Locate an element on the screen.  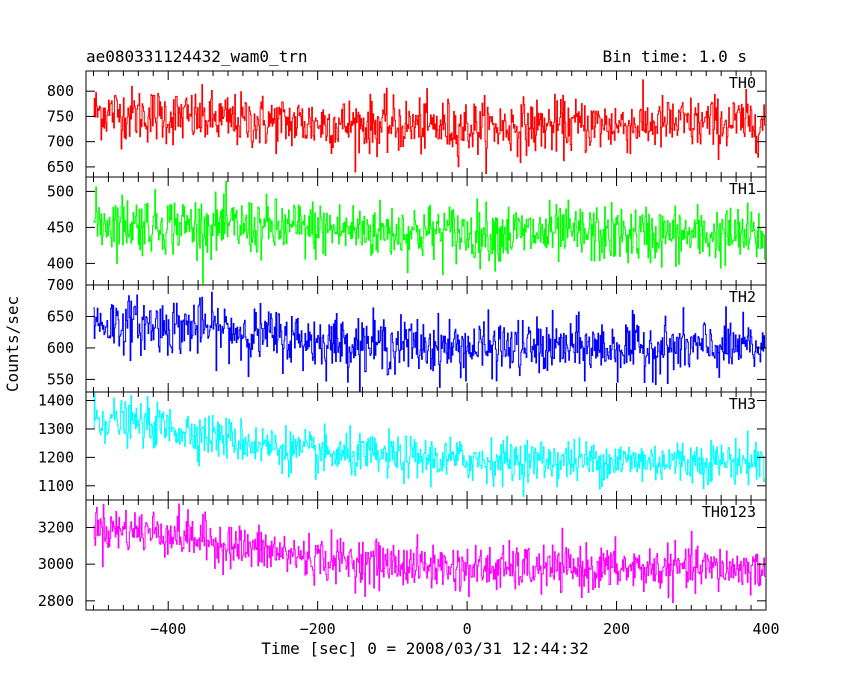
panel-frame is located at coordinates (426, 555).